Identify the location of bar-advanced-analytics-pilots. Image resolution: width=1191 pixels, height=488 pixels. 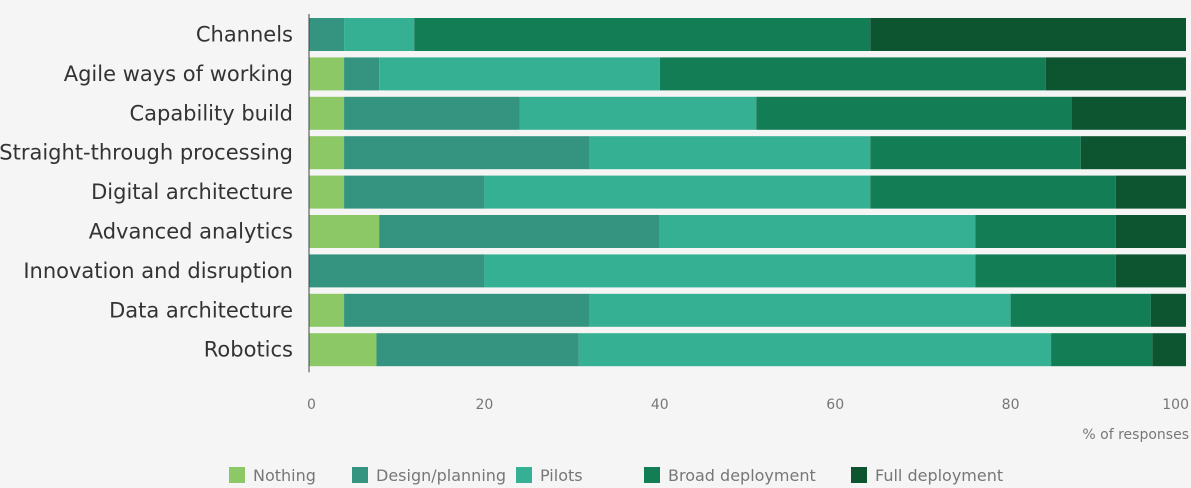
(817, 231).